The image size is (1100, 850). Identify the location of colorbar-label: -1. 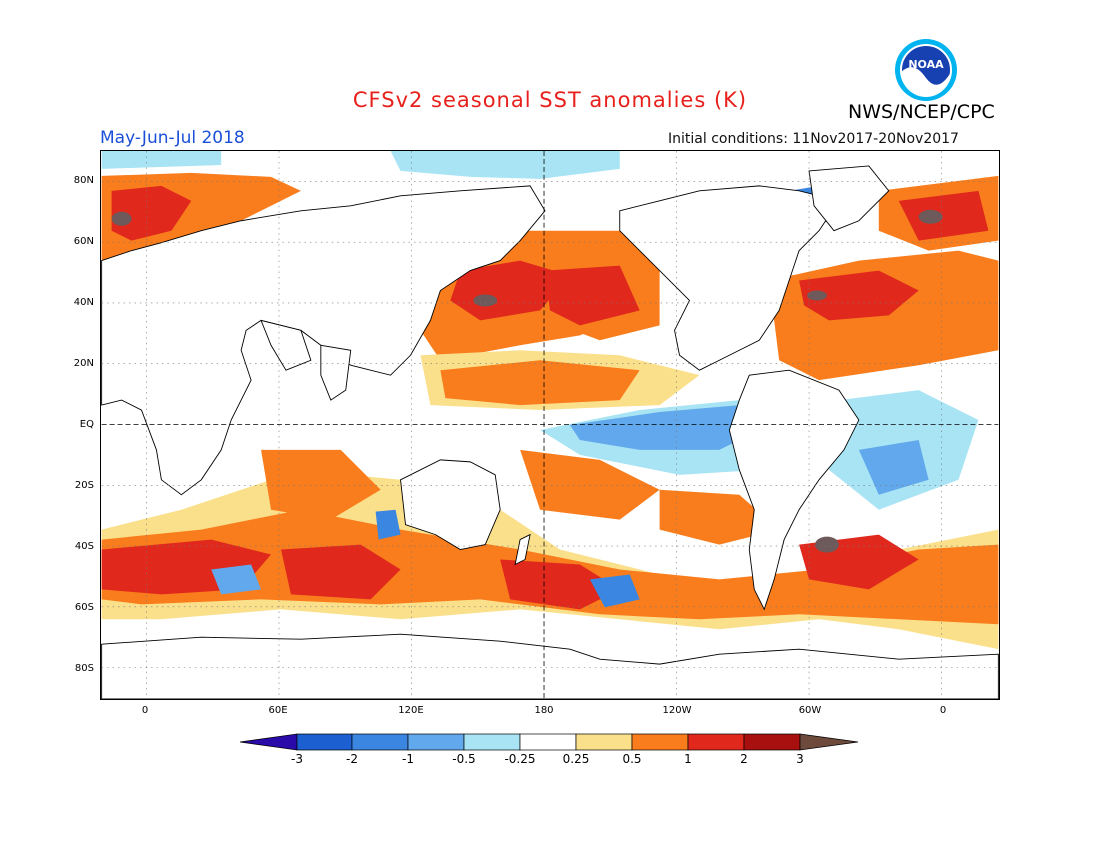
(408, 759).